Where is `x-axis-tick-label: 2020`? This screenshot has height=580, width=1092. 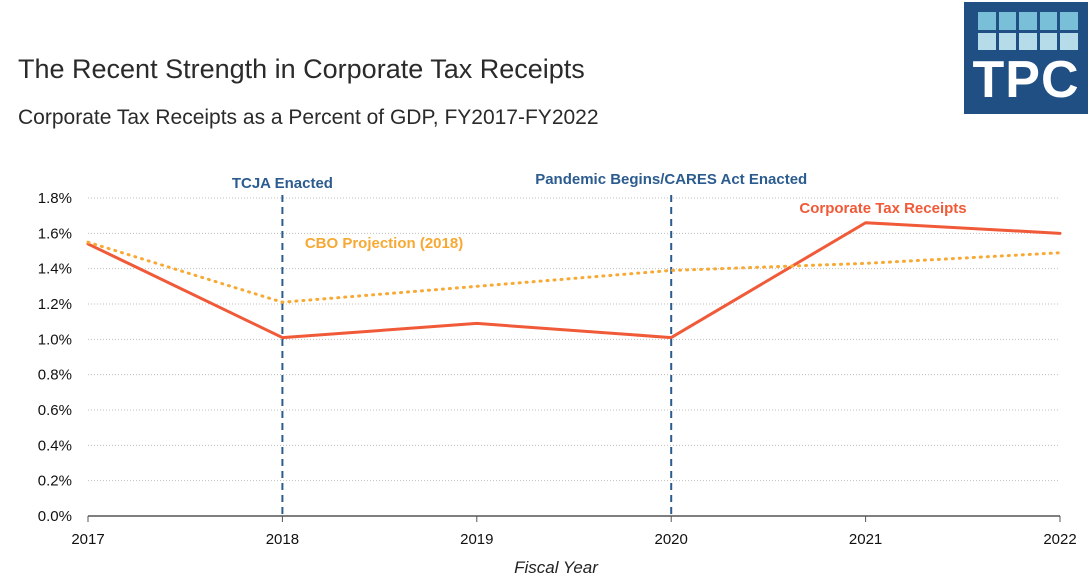
x-axis-tick-label: 2020 is located at coordinates (671, 539).